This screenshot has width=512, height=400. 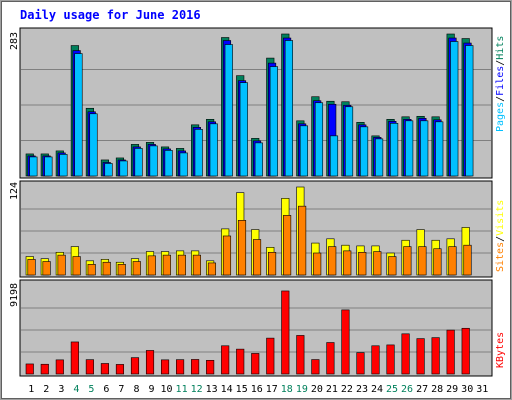 What do you see at coordinates (302, 389) in the screenshot?
I see `x-tick-label-19: 19` at bounding box center [302, 389].